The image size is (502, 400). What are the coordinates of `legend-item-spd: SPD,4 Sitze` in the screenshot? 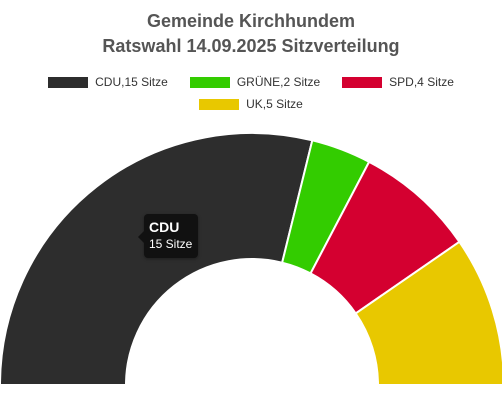 It's located at (398, 82).